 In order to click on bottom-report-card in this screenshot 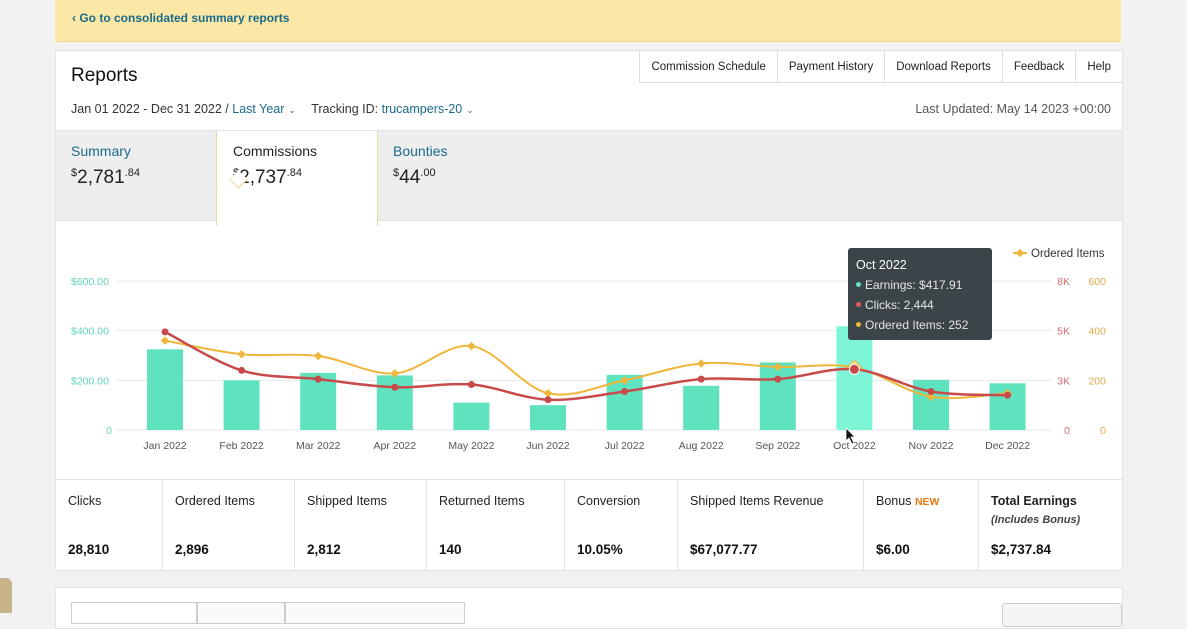, I will do `click(589, 608)`.